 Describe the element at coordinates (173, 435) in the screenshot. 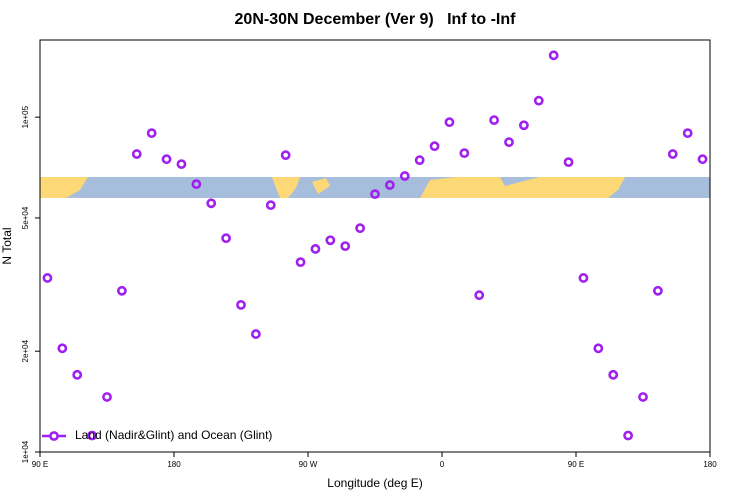

I see `legend-label: Land (Nadir&Glint) and Ocean (Glint)` at that location.